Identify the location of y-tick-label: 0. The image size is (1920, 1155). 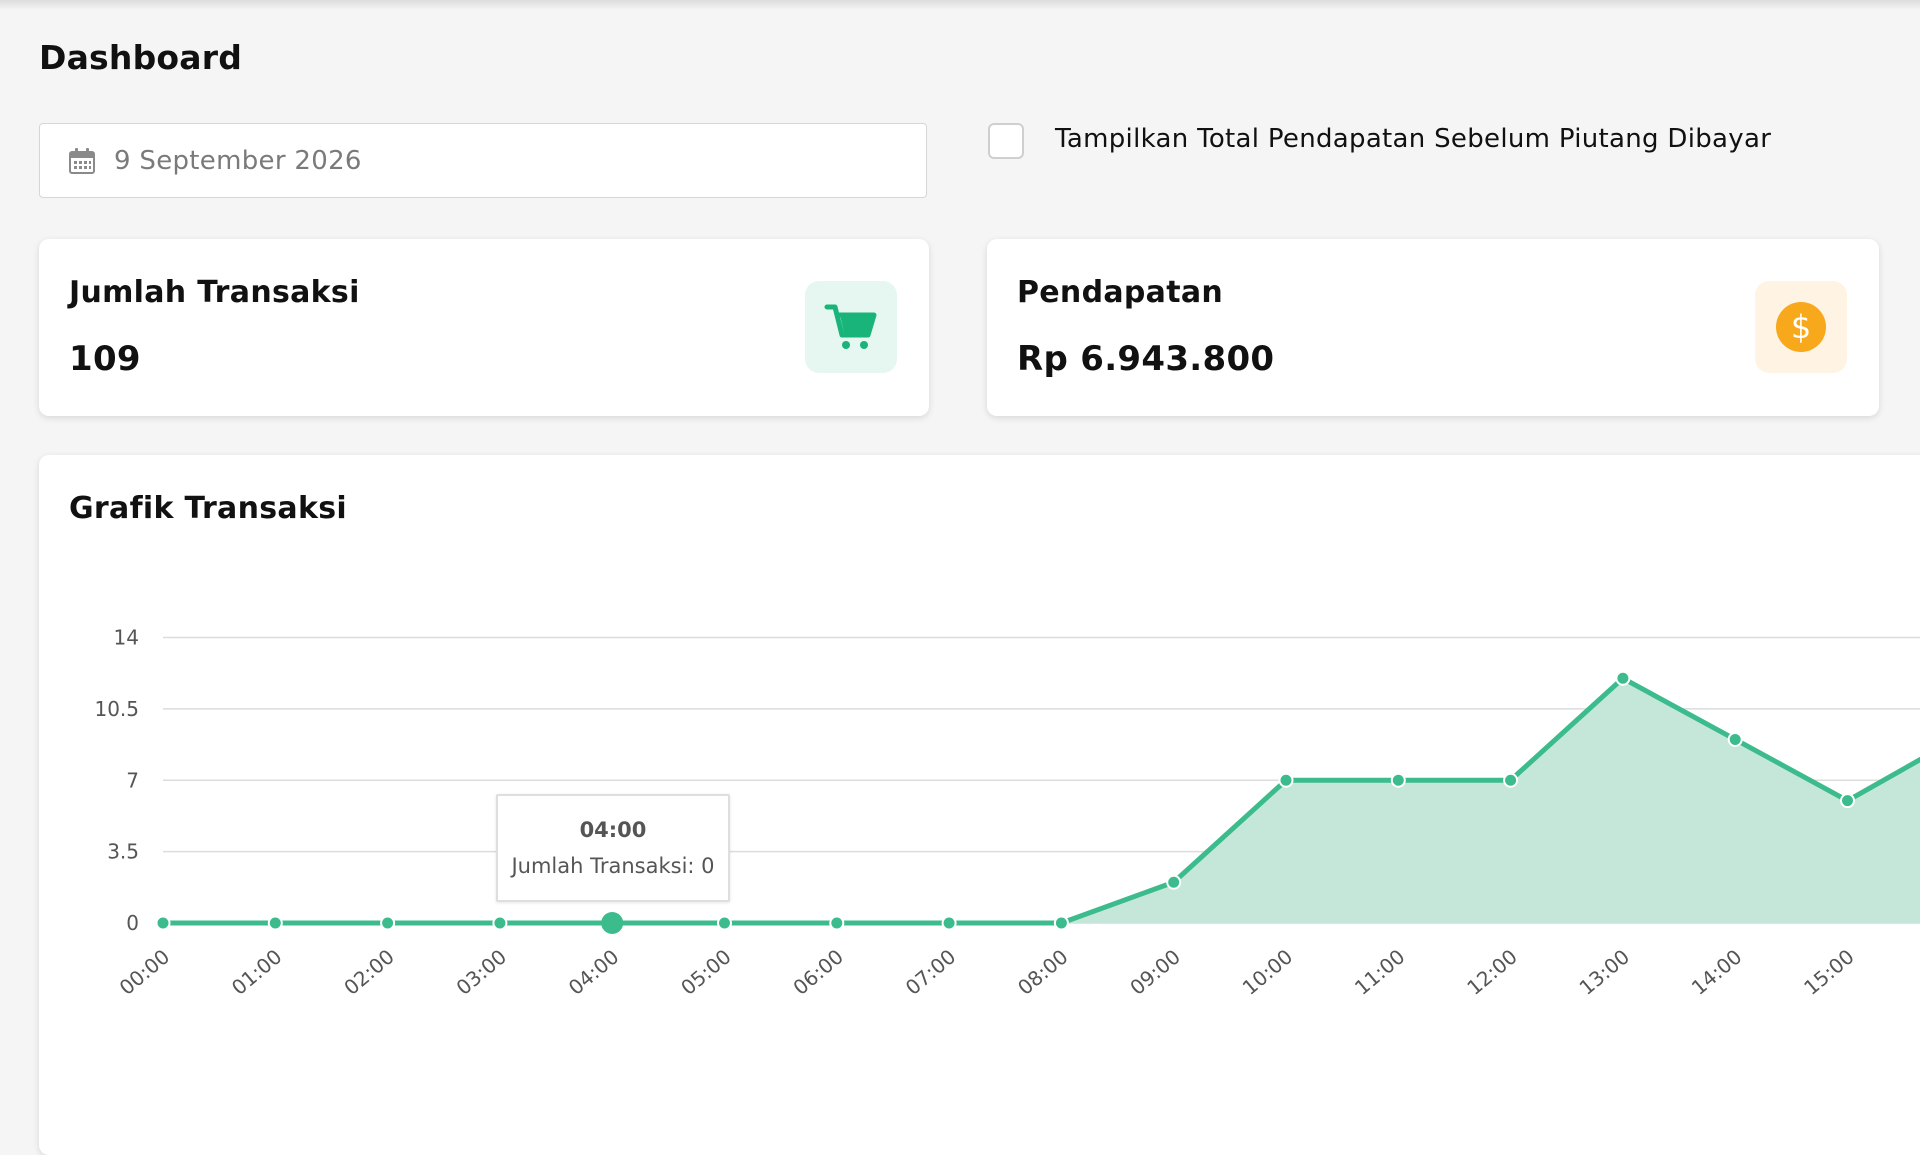
(132, 923).